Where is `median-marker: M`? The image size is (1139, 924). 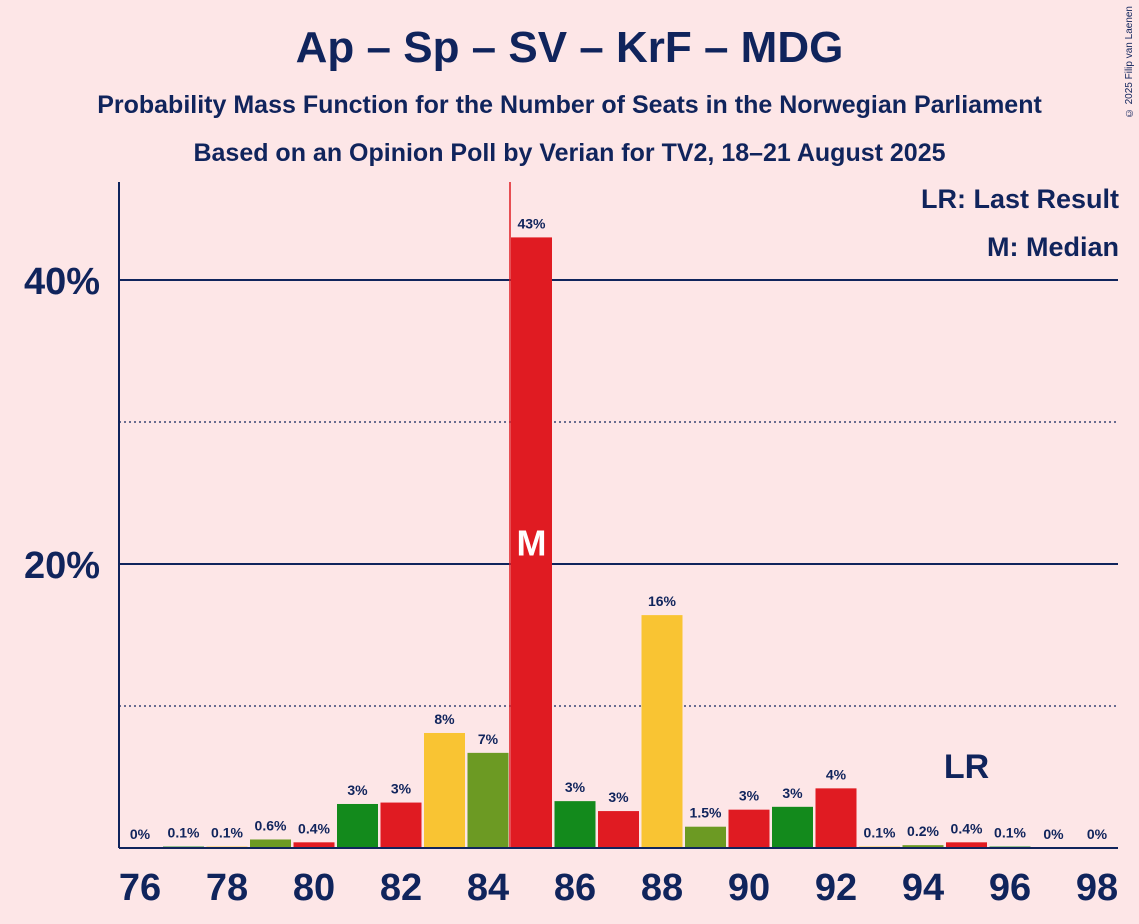
median-marker: M is located at coordinates (532, 543).